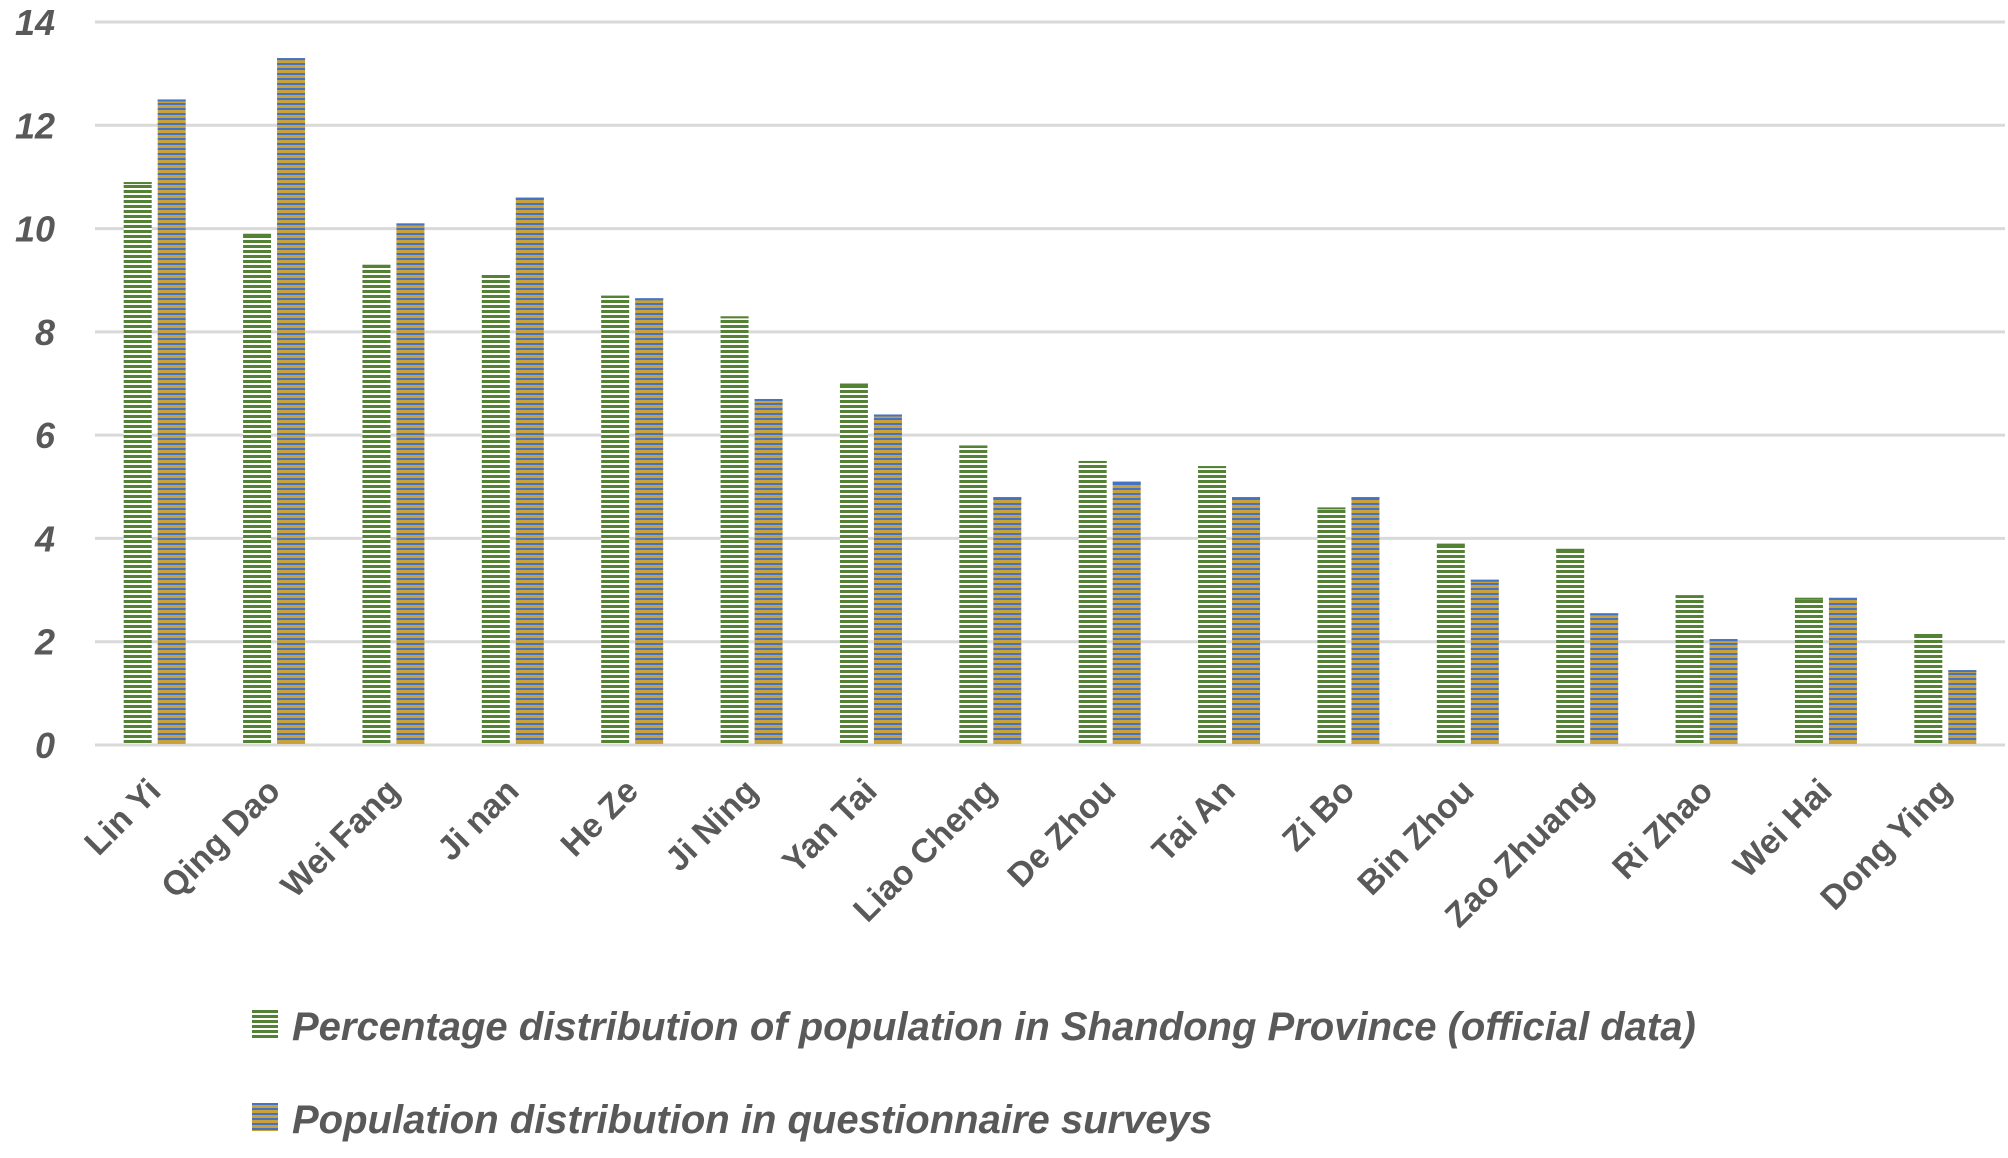  What do you see at coordinates (1662, 829) in the screenshot?
I see `x-category-label: Ri Zhao` at bounding box center [1662, 829].